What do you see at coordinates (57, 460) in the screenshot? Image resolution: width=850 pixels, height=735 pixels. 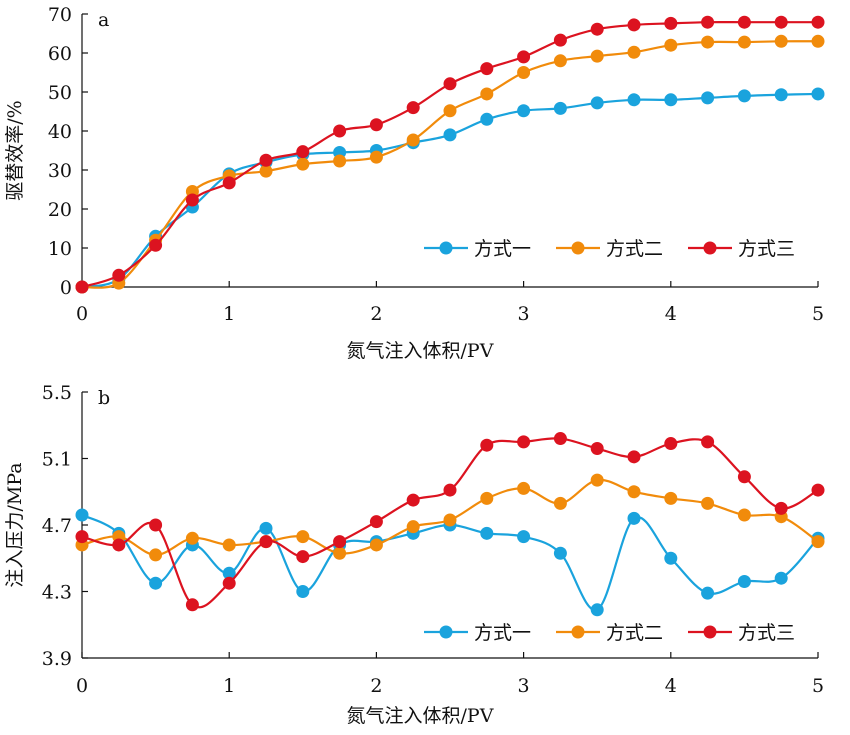 I see `y-tick-label: 5.1` at bounding box center [57, 460].